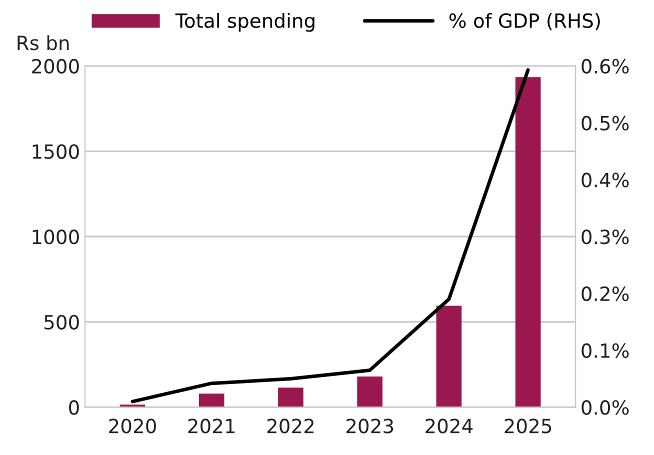  I want to click on y-tick-label: 0, so click(74, 407).